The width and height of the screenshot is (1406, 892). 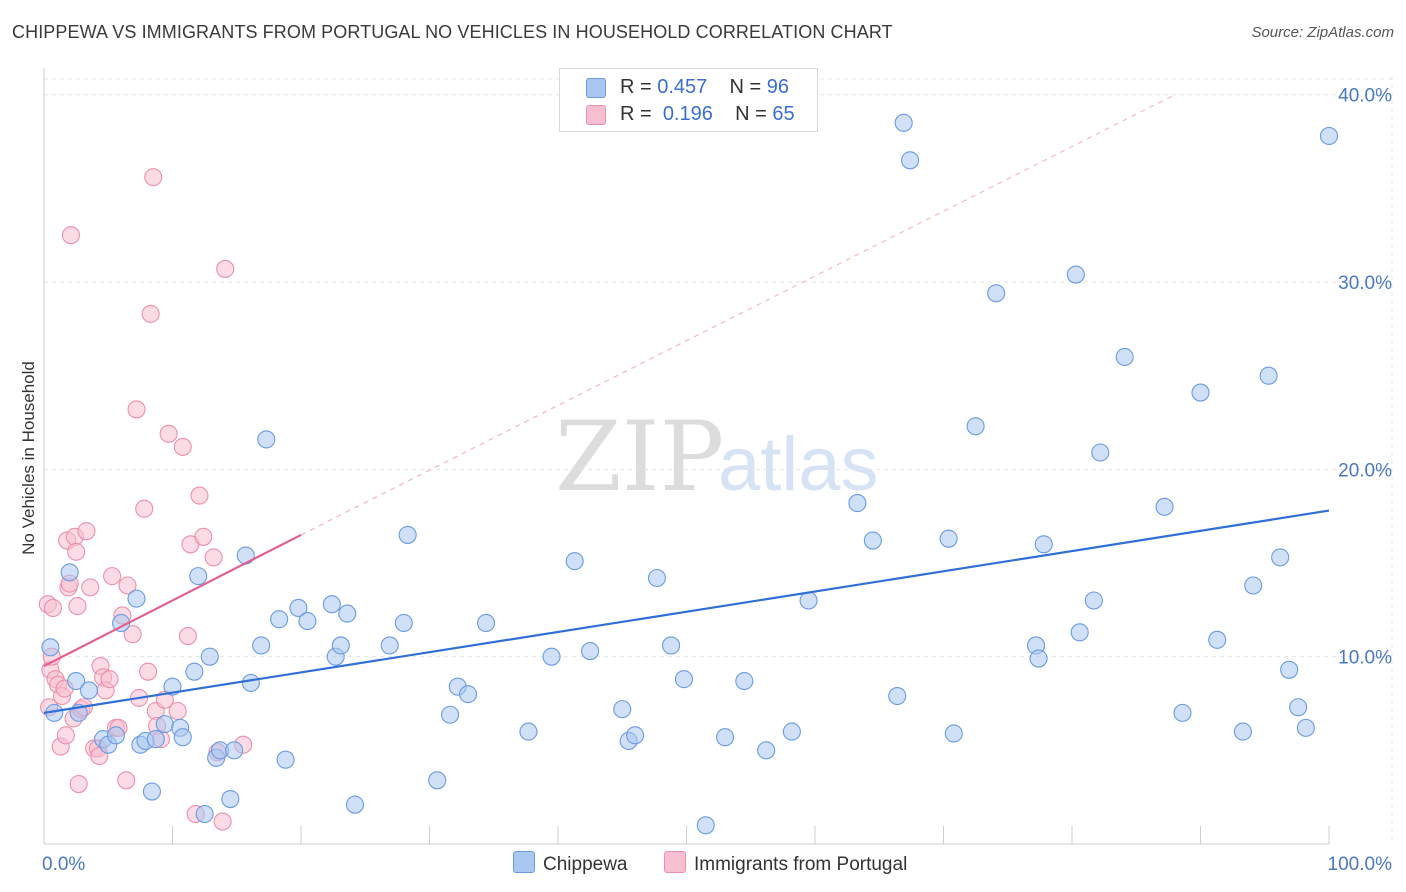 What do you see at coordinates (596, 115) in the screenshot?
I see `legend-swatch-portugal` at bounding box center [596, 115].